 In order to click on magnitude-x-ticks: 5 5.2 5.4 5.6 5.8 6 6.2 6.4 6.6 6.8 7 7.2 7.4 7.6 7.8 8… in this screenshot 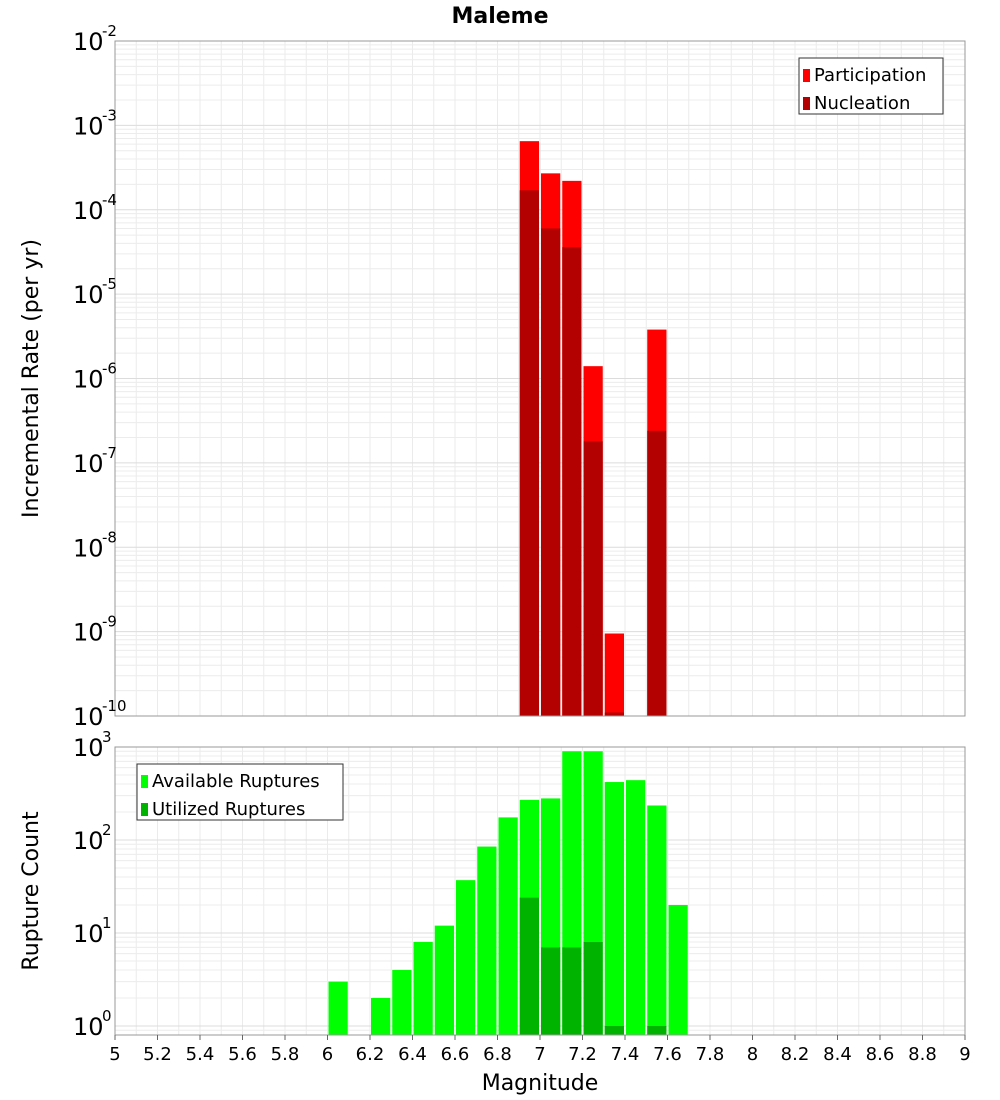, I will do `click(540, 1050)`.